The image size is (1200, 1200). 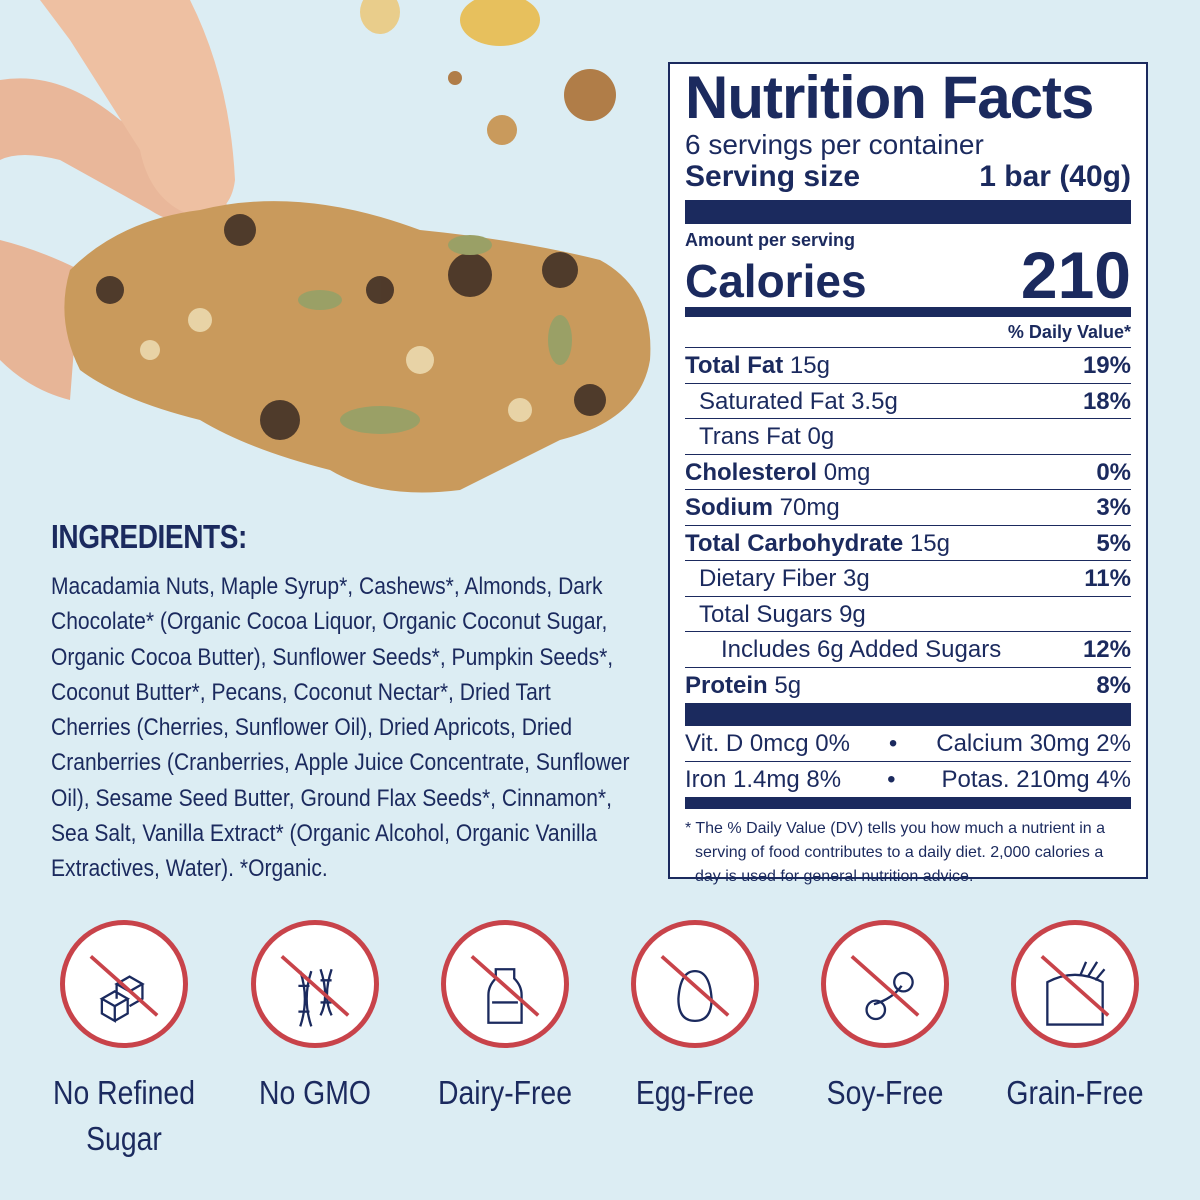 What do you see at coordinates (1113, 472) in the screenshot?
I see `nutrient-pct: 0%` at bounding box center [1113, 472].